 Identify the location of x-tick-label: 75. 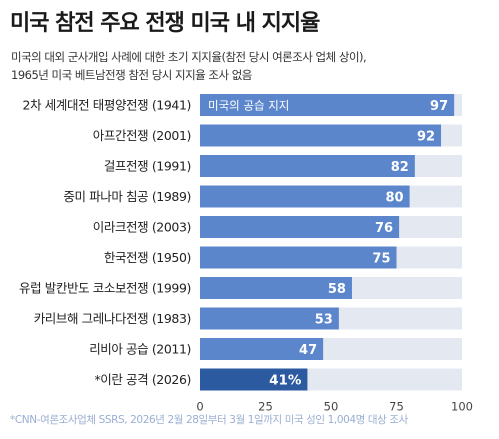
(396, 407).